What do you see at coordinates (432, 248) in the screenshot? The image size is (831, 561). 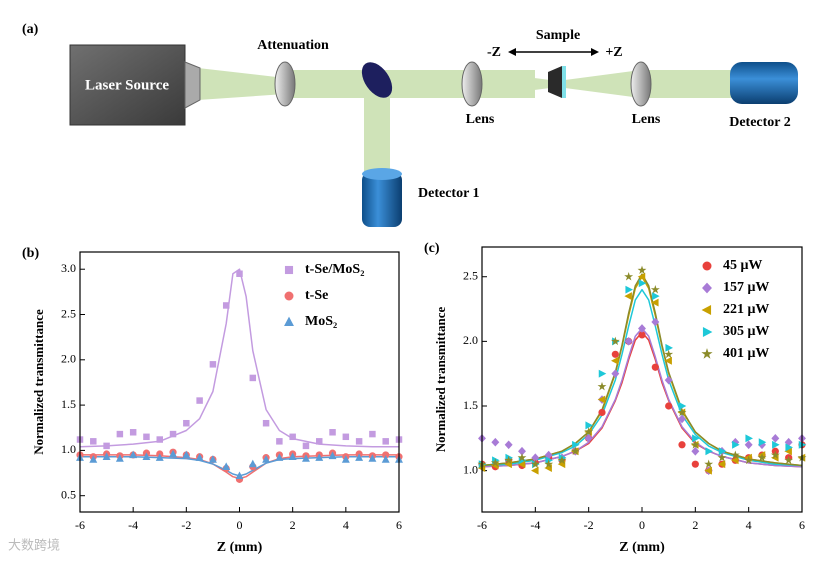 I see `panel-label: (c)` at bounding box center [432, 248].